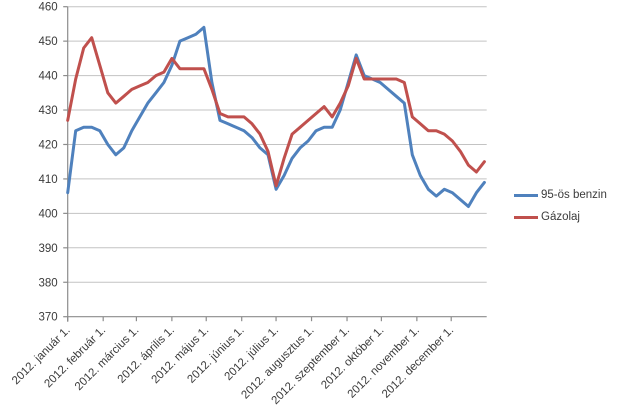 This screenshot has width=624, height=416. I want to click on legend-label-benzin: 95-ös benzin, so click(574, 195).